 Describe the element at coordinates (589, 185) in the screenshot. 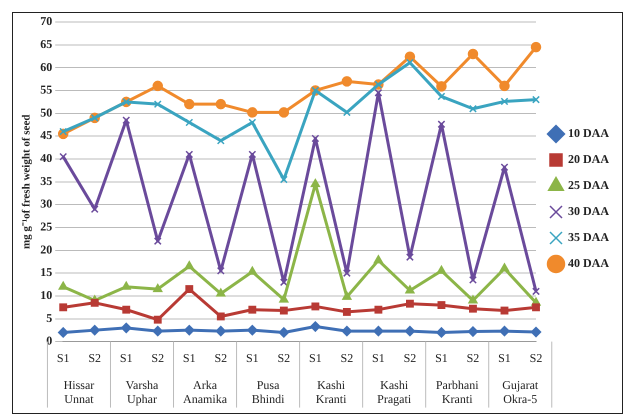

I see `legend-label: 25 DAA` at that location.